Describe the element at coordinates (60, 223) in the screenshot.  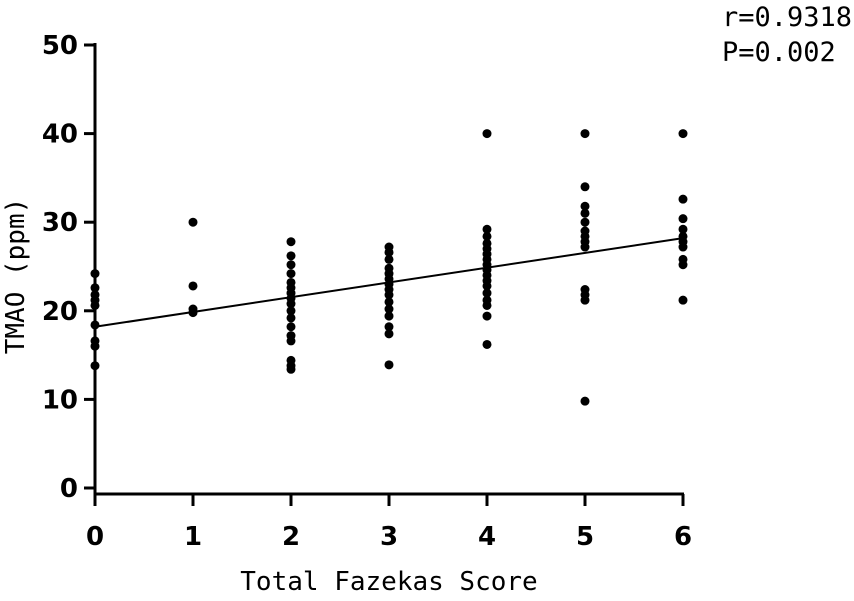
I see `y-tick-label: 30` at that location.